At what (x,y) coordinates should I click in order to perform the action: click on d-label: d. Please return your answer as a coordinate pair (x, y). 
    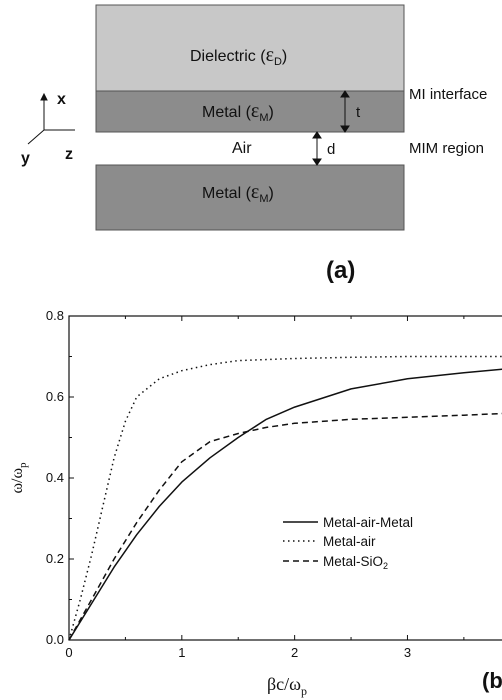
    Looking at the image, I should click on (331, 149).